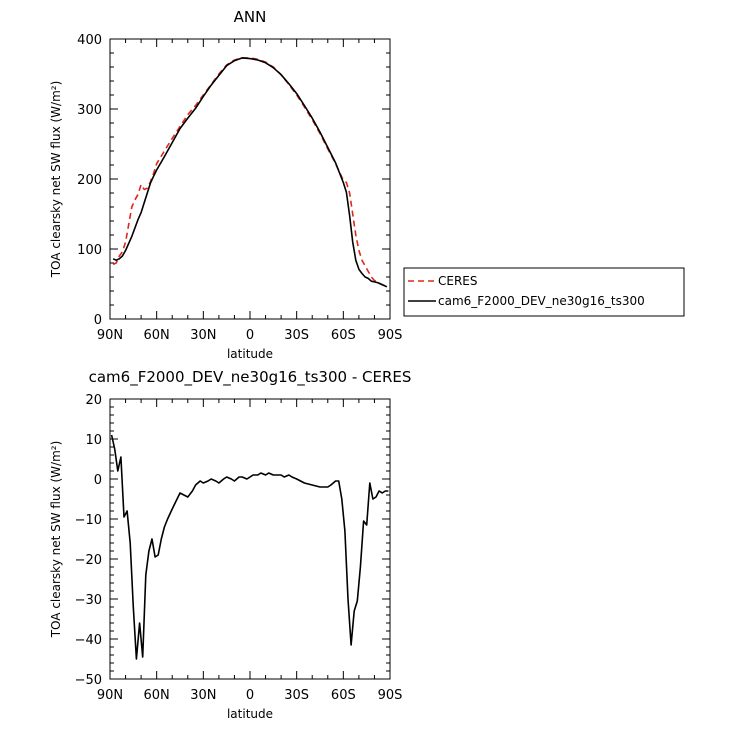 The image size is (730, 736). What do you see at coordinates (296, 335) in the screenshot?
I see `top-x-tick-label: 30S` at bounding box center [296, 335].